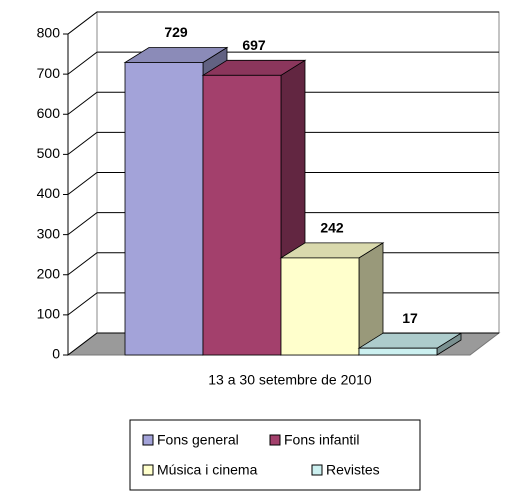 The width and height of the screenshot is (510, 494). What do you see at coordinates (49, 73) in the screenshot?
I see `y-tick-label: 700` at bounding box center [49, 73].